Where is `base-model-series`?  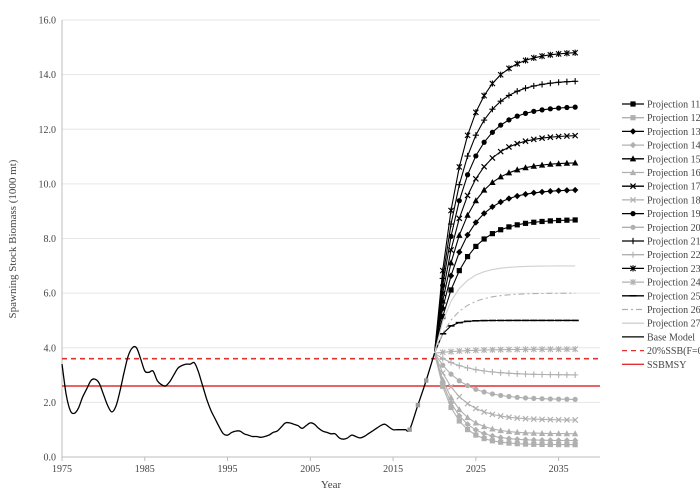
base-model-series is located at coordinates (248, 392).